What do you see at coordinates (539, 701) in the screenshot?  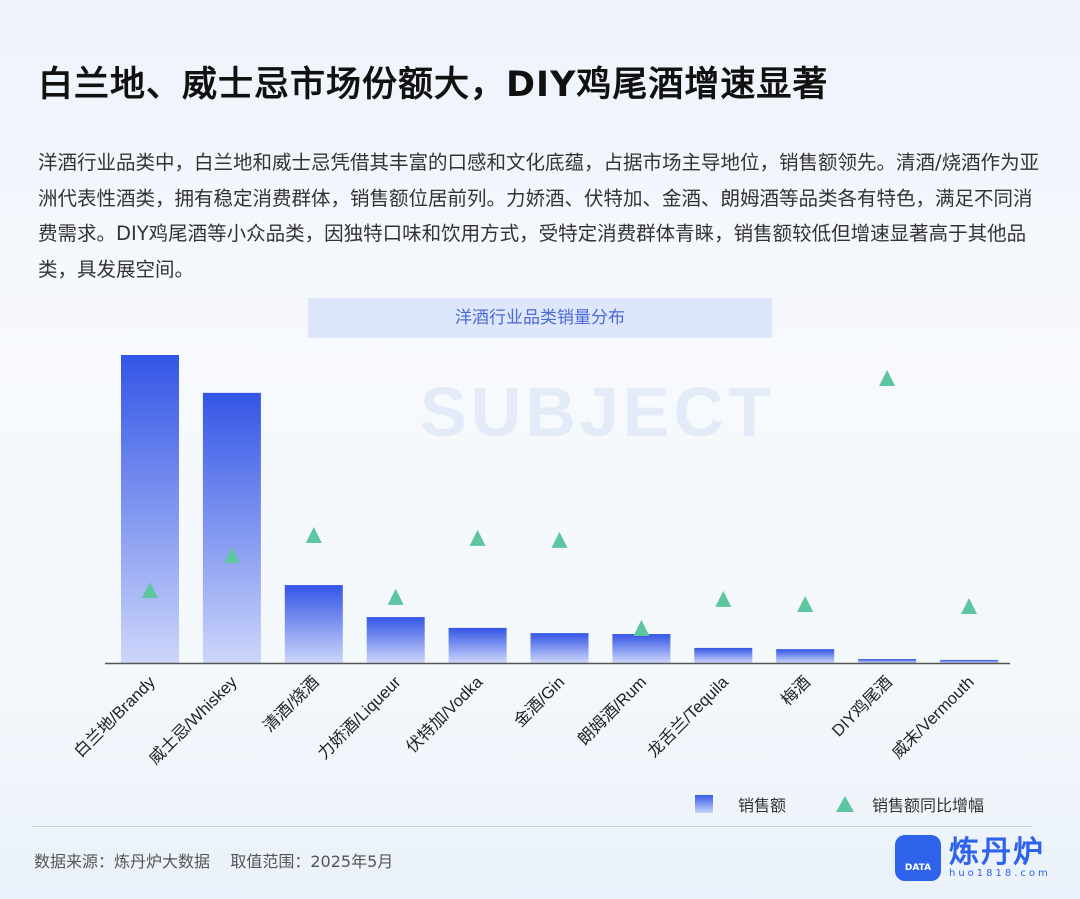 I see `x-tick-label: 金酒/Gin` at bounding box center [539, 701].